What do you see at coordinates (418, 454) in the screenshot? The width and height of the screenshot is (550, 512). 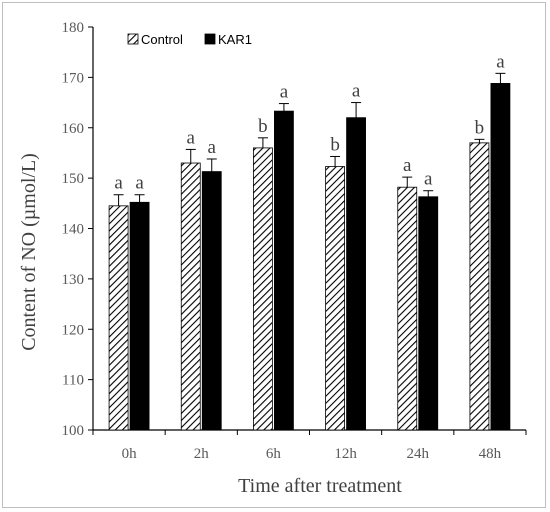 I see `x-tick-label: 24h` at bounding box center [418, 454].